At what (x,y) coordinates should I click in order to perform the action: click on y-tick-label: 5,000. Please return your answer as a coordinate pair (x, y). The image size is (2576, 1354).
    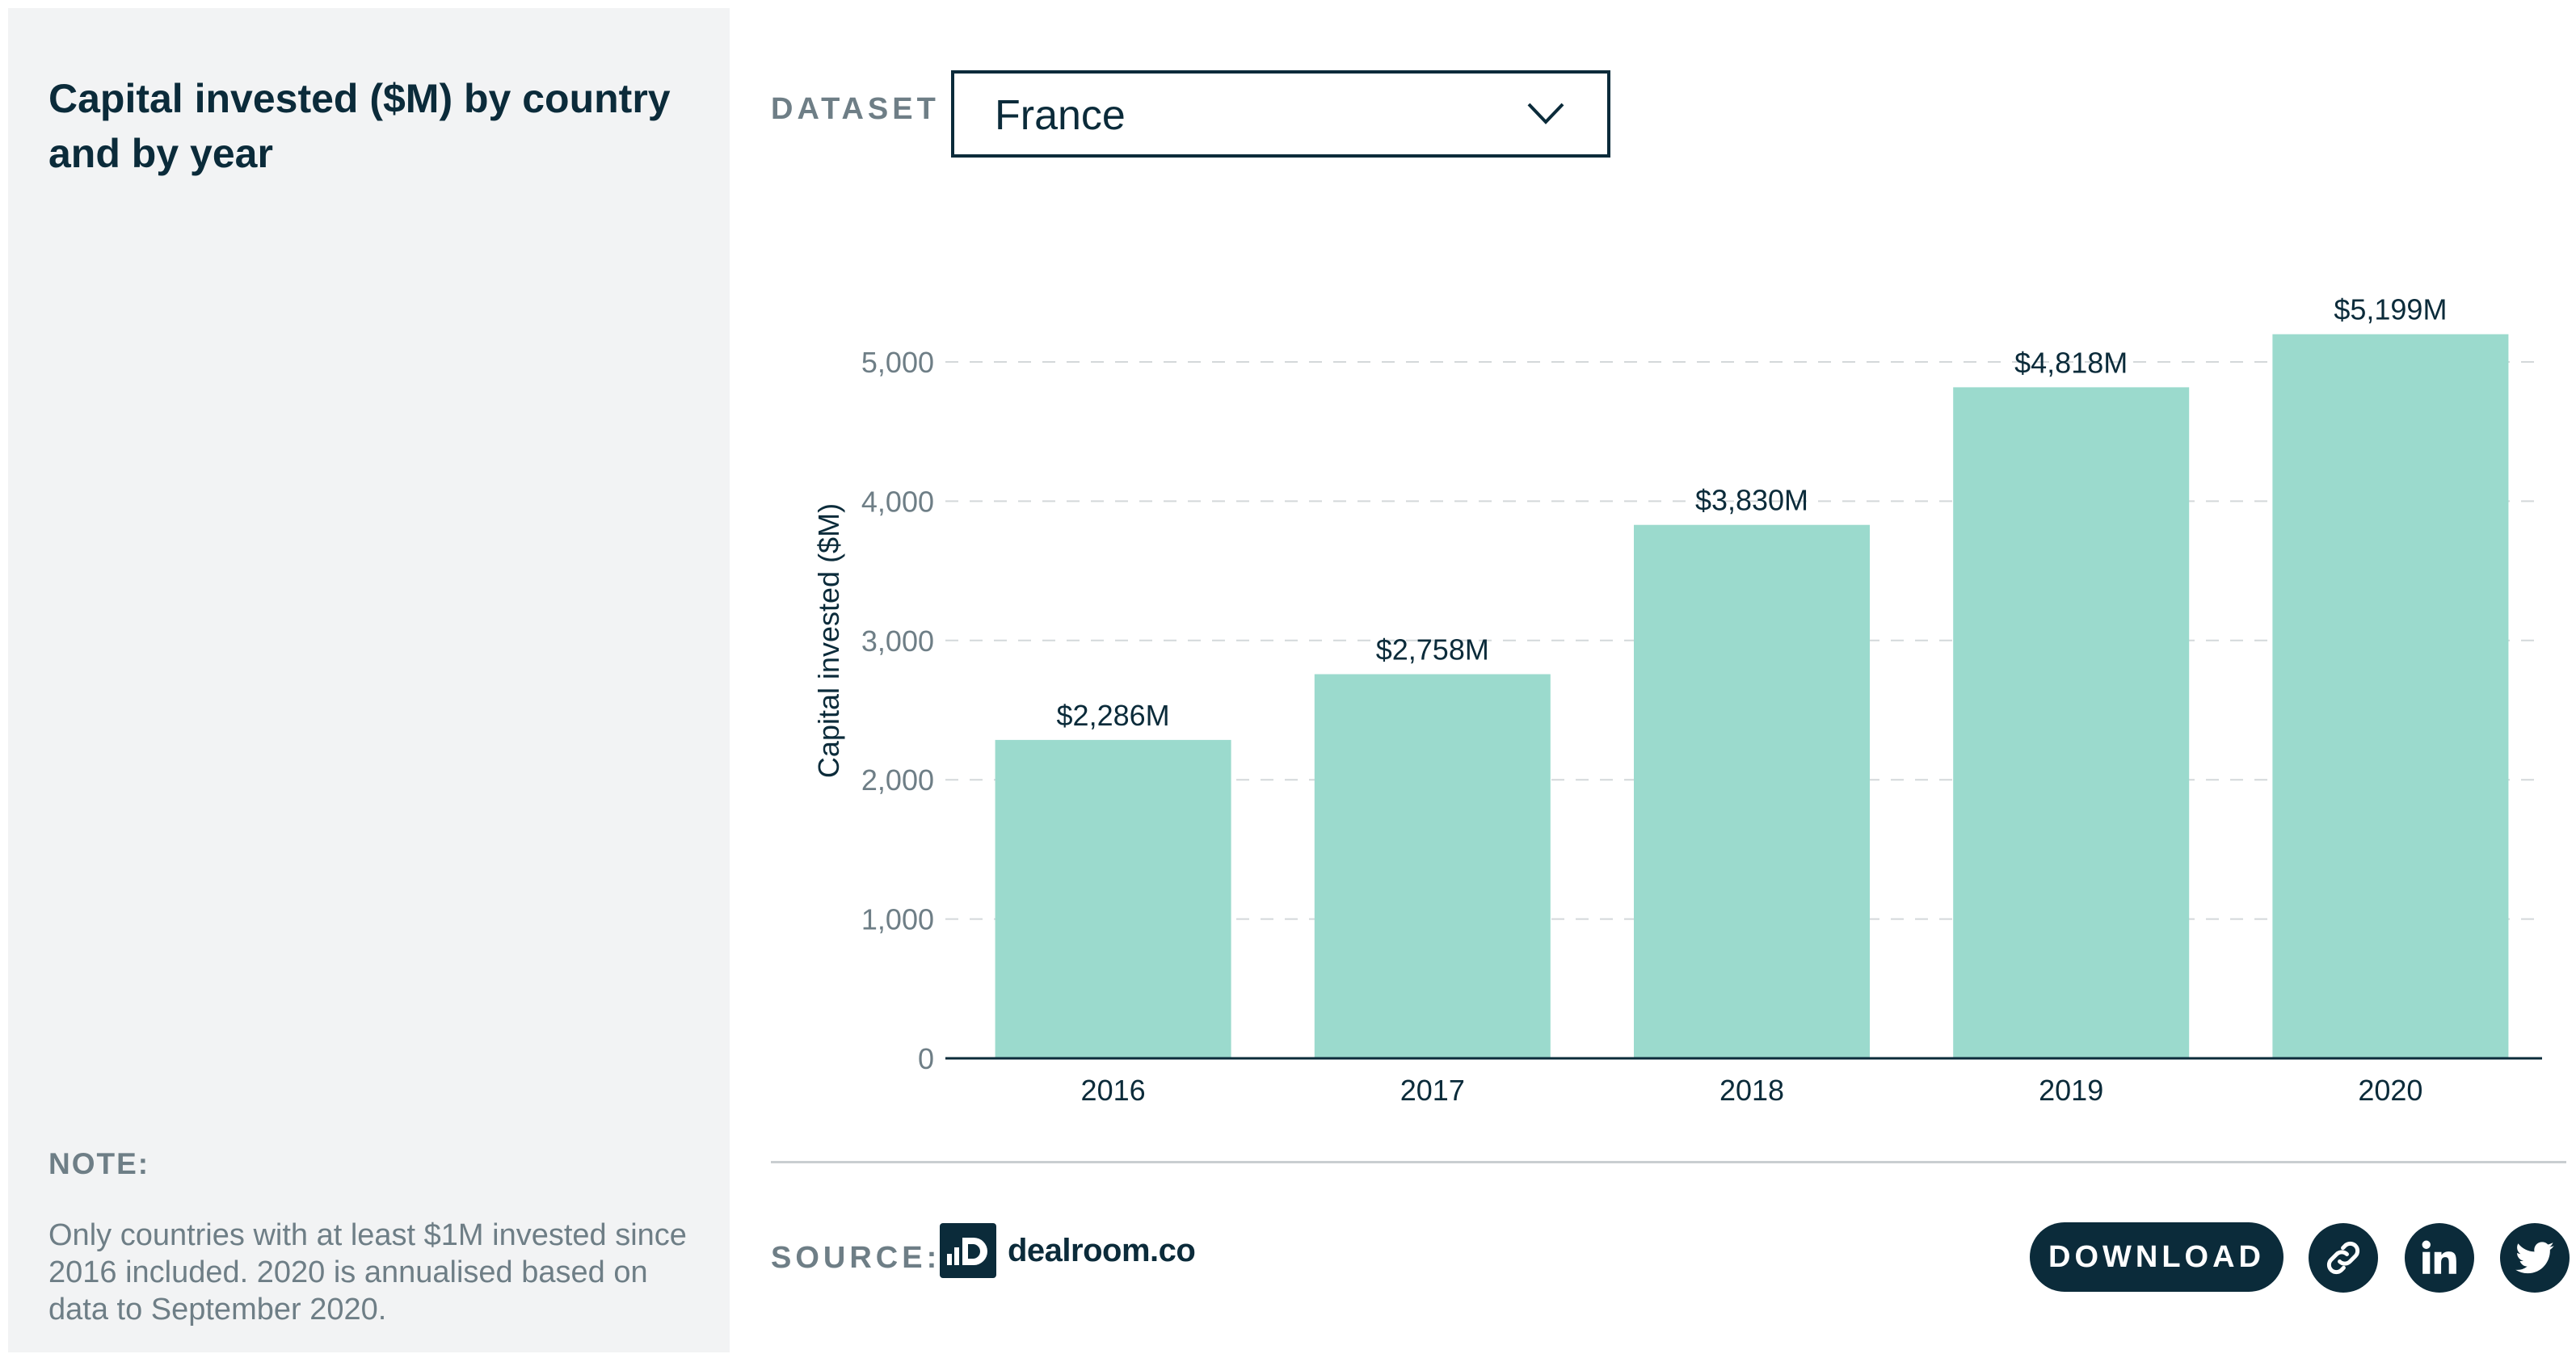
    Looking at the image, I should click on (897, 362).